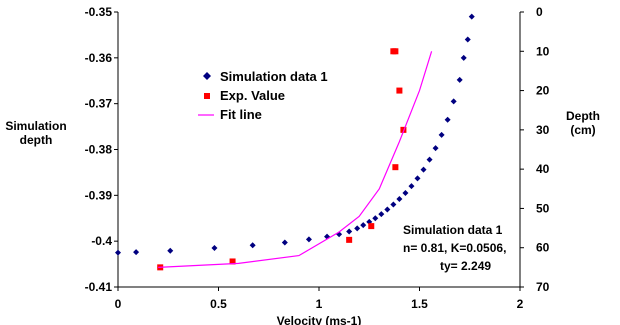  I want to click on y-axis-title: Simulation depth, so click(35, 133).